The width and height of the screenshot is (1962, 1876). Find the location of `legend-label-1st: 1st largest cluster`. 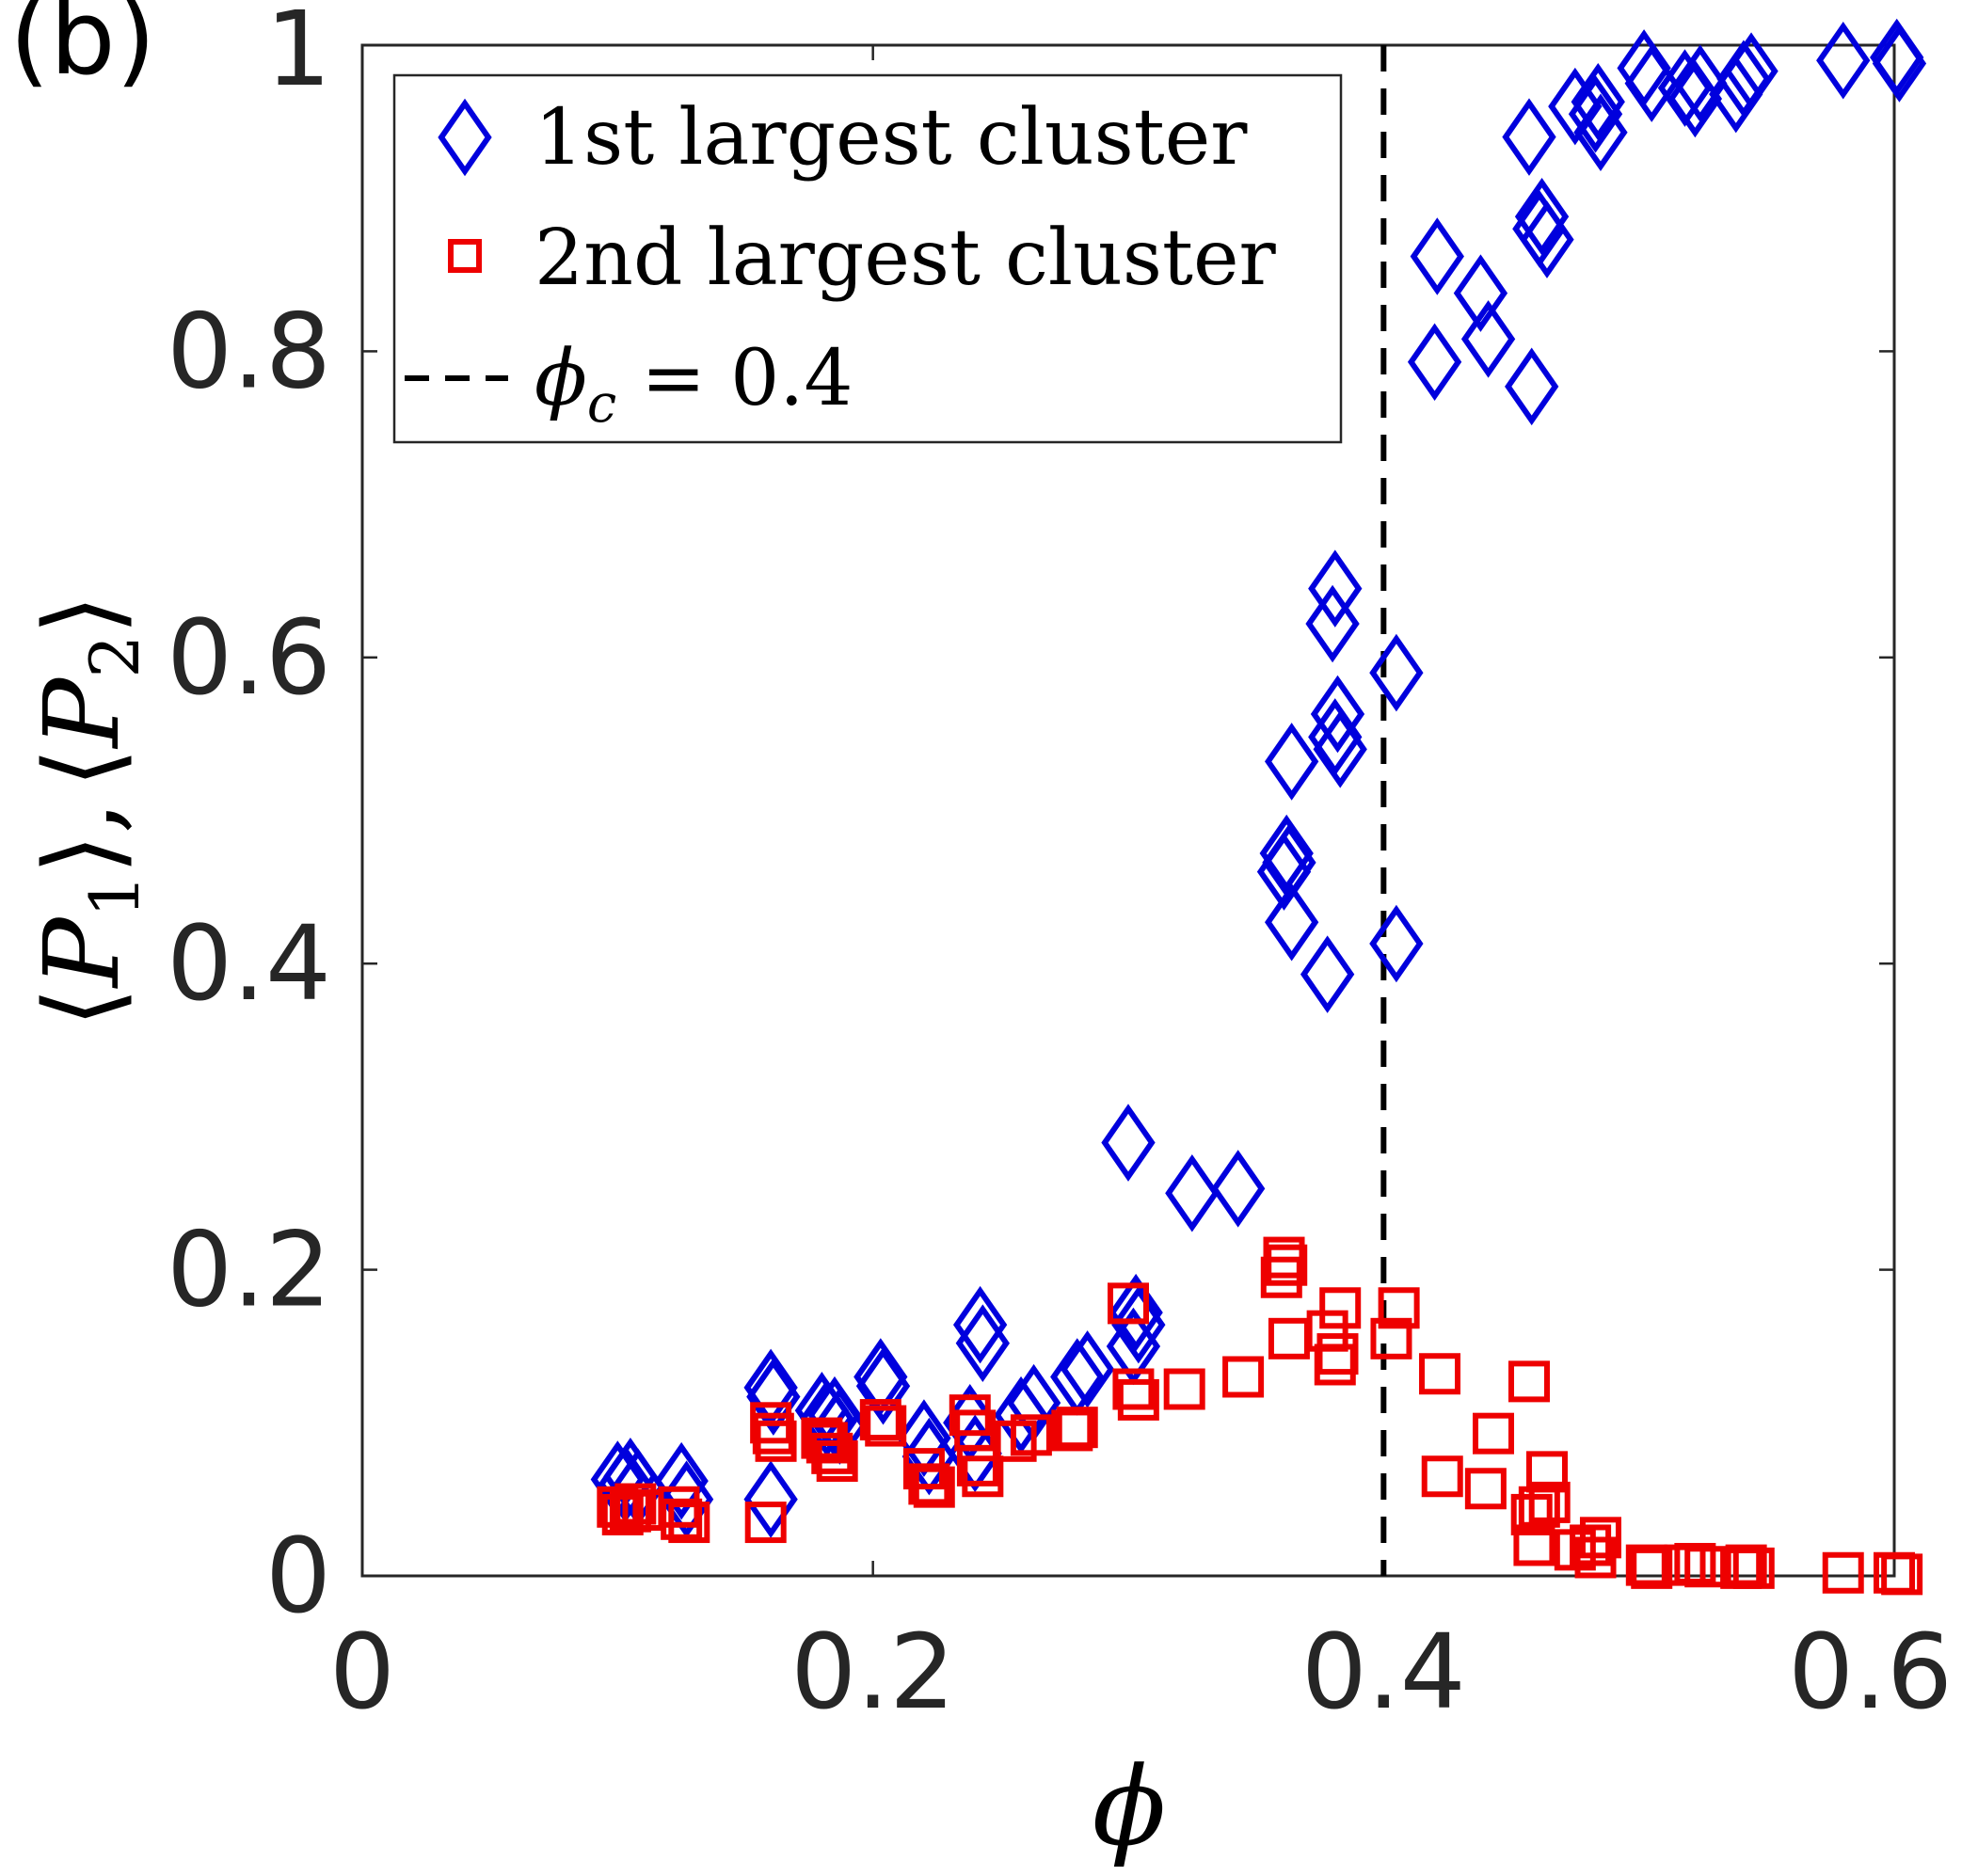

legend-label-1st: 1st largest cluster is located at coordinates (891, 138).